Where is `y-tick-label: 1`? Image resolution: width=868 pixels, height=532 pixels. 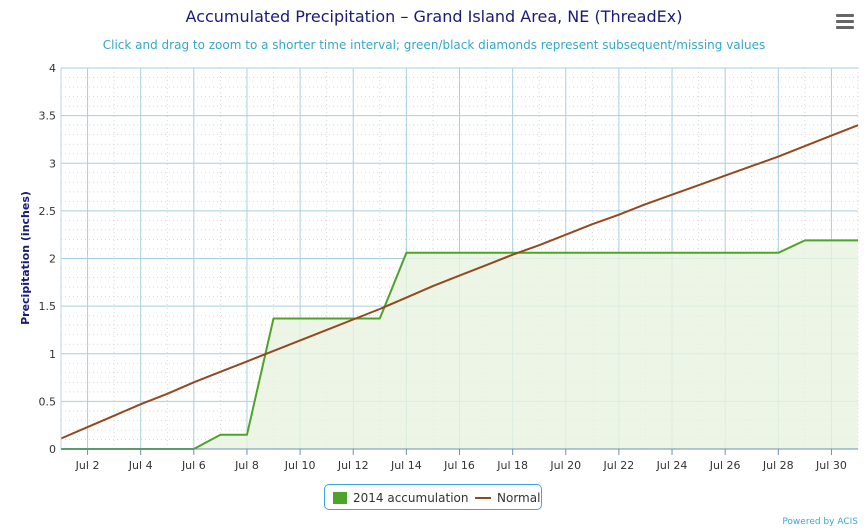 y-tick-label: 1 is located at coordinates (52, 354).